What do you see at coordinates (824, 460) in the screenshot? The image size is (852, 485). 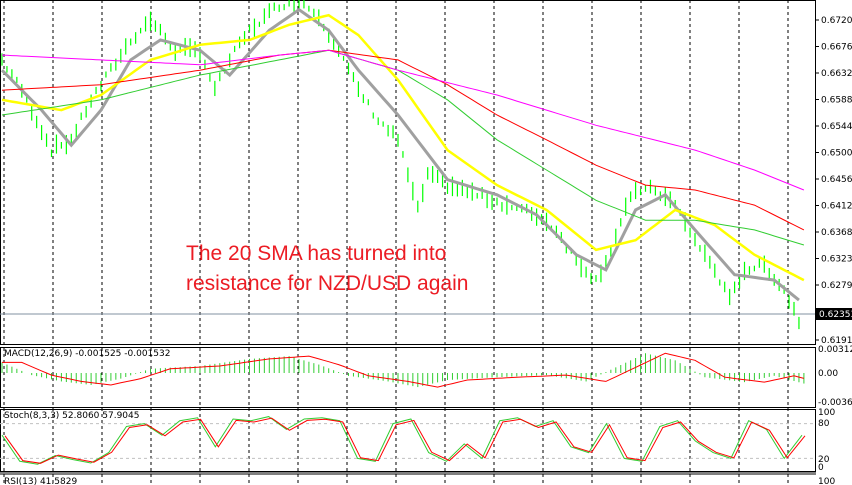 I see `stoch-tick-label: 20` at bounding box center [824, 460].